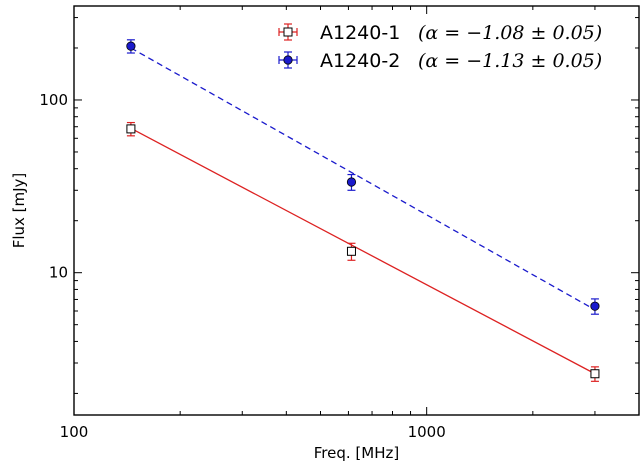 The image size is (641, 468). I want to click on x-tick-label: 100, so click(74, 432).